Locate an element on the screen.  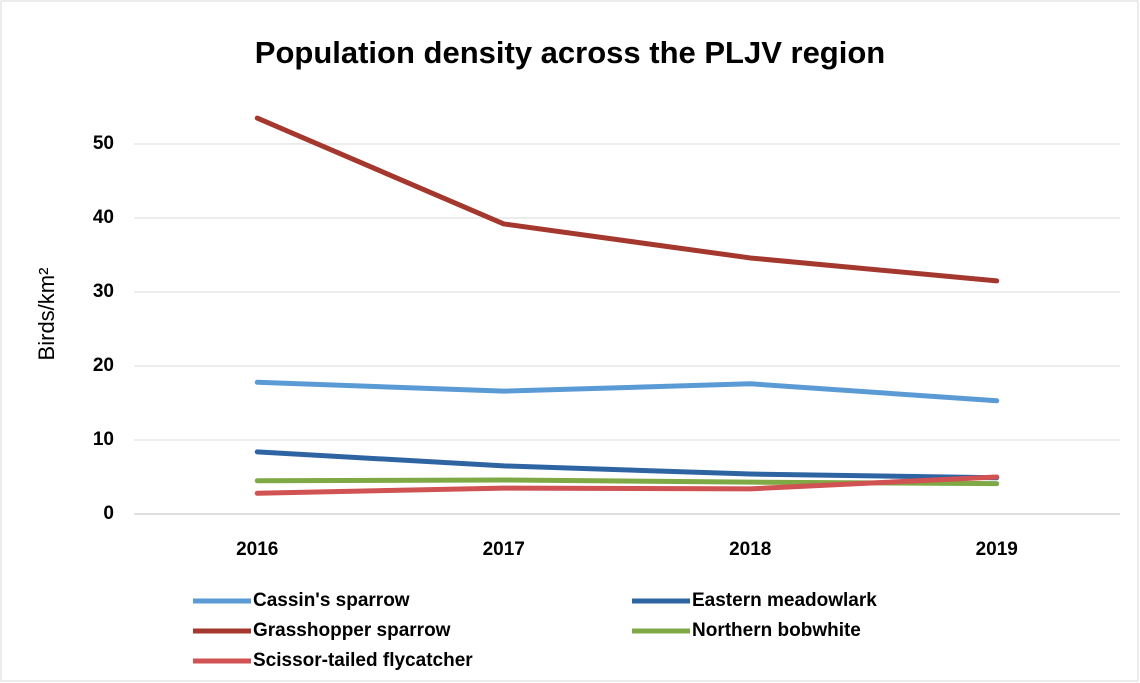
legend-label: Scissor-tailed flycatcher is located at coordinates (363, 660).